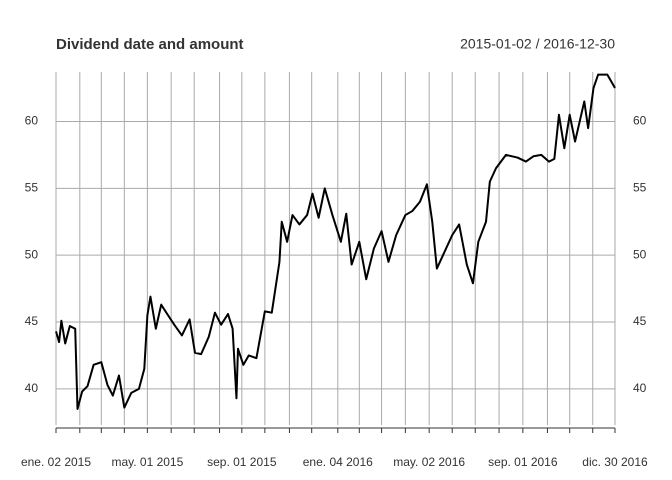  What do you see at coordinates (615, 462) in the screenshot?
I see `x-tick-label: dic. 30 2016` at bounding box center [615, 462].